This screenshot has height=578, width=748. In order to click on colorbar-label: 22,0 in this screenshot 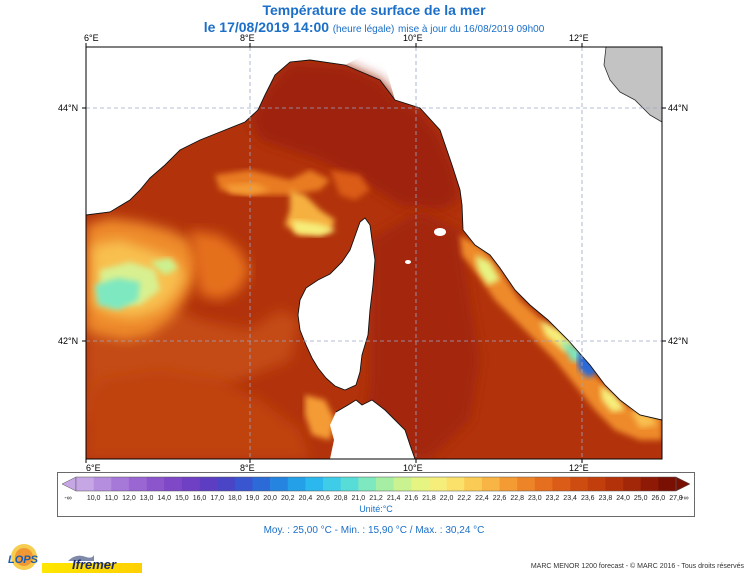, I will do `click(446, 498)`.